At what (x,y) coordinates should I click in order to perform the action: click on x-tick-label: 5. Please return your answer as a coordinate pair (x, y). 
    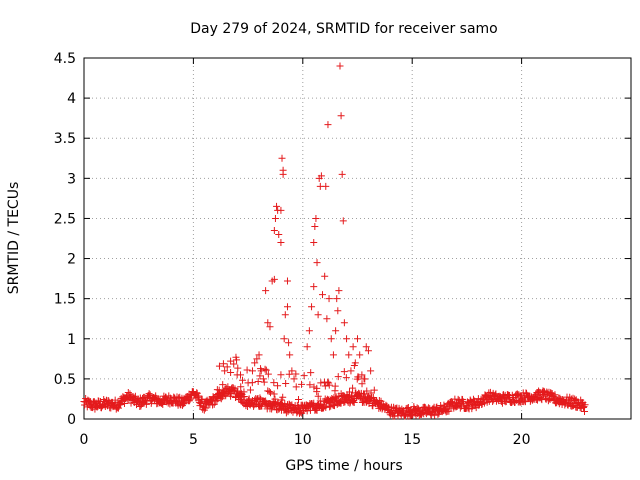
    Looking at the image, I should click on (193, 440).